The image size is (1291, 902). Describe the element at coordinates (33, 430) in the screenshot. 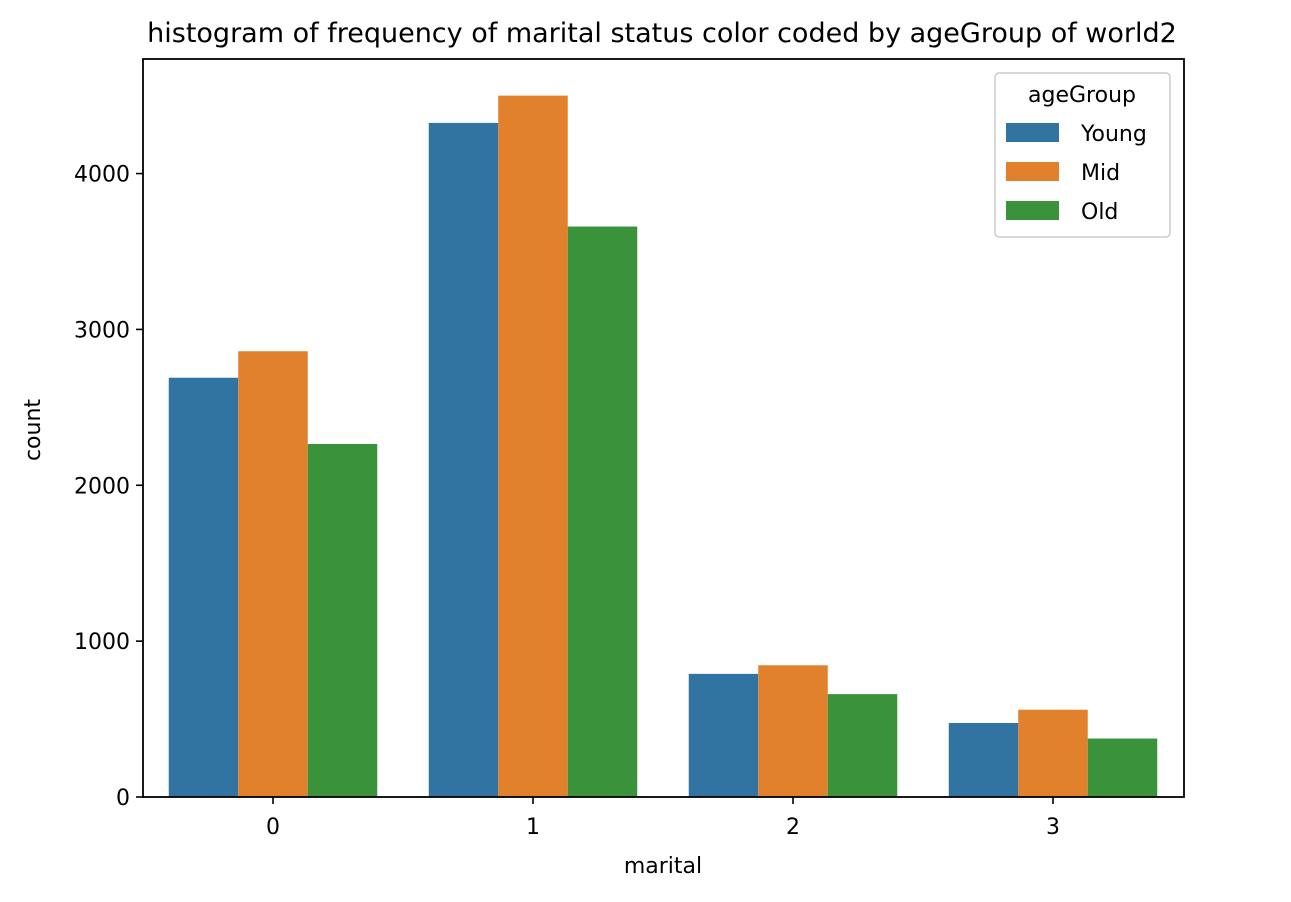

I see `y-axis-label: count` at that location.